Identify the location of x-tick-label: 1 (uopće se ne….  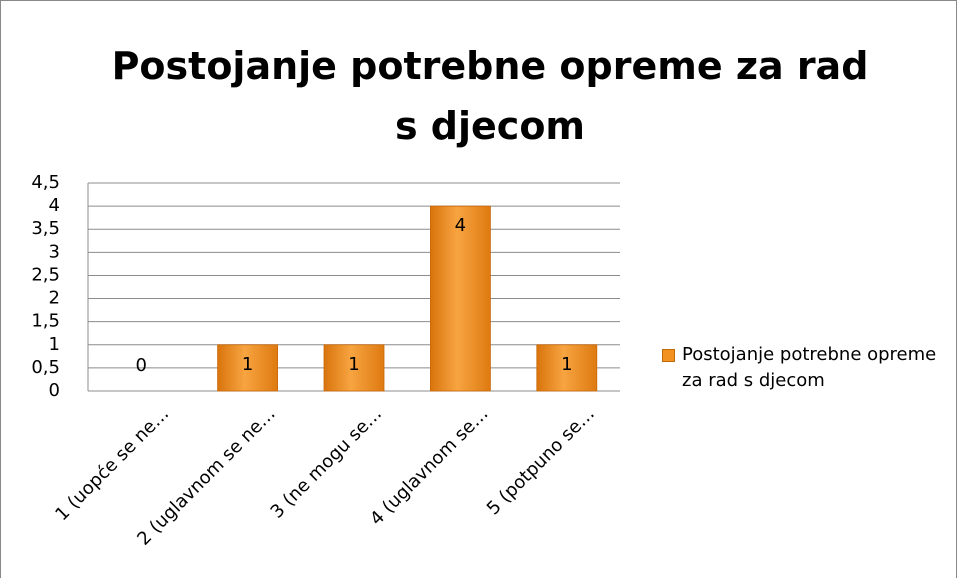
(112, 464).